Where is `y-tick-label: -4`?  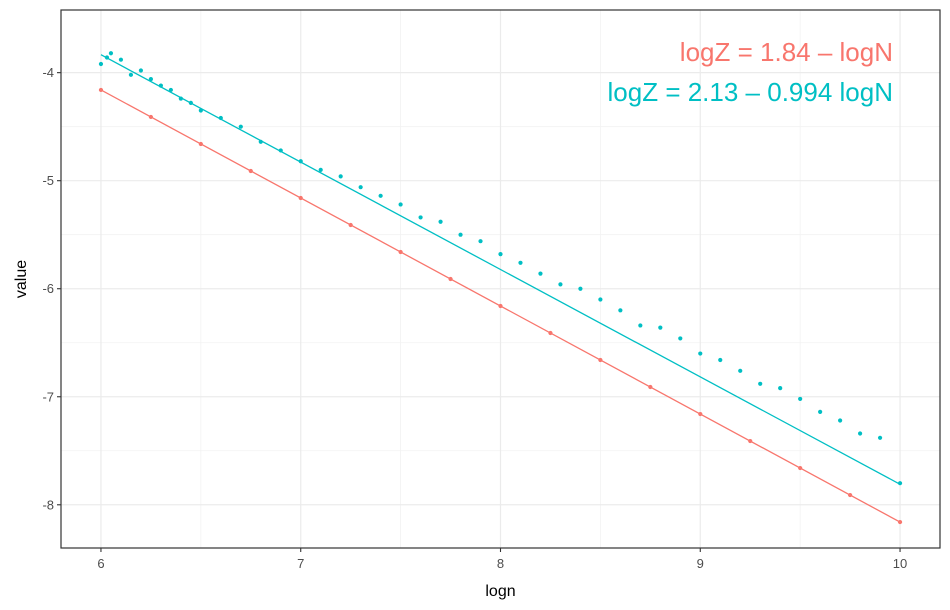 y-tick-label: -4 is located at coordinates (48, 72).